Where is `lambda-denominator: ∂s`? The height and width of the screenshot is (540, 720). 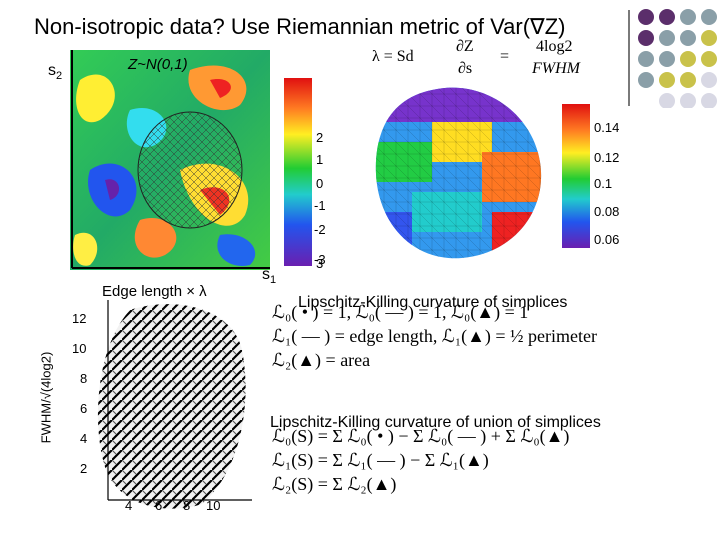
lambda-denominator: ∂s is located at coordinates (465, 68).